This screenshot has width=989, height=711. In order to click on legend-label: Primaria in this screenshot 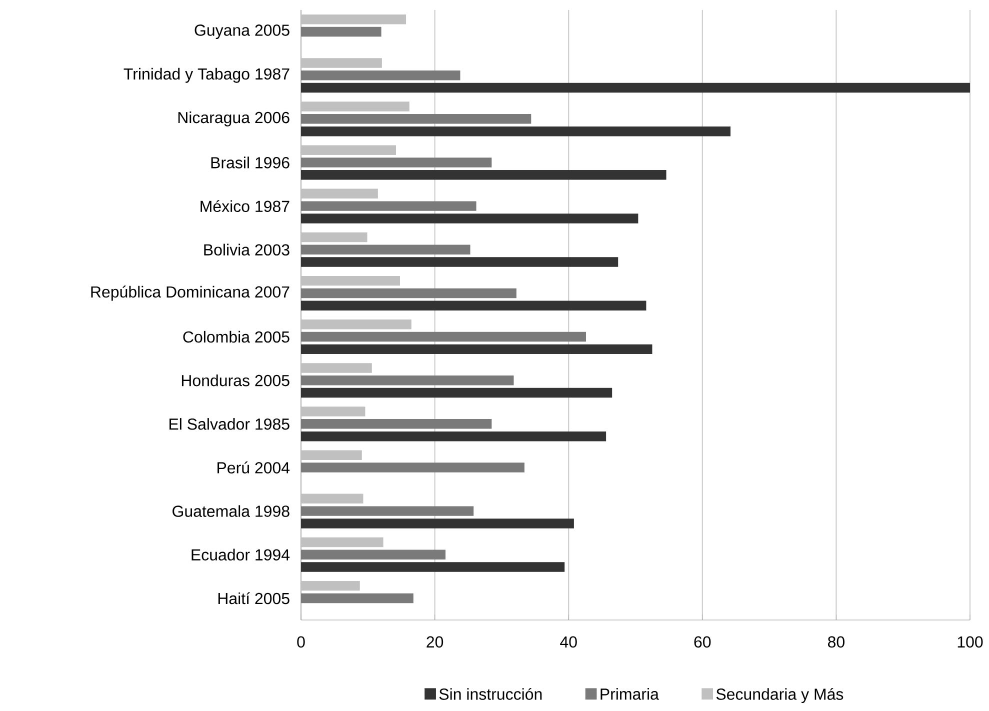, I will do `click(629, 694)`.